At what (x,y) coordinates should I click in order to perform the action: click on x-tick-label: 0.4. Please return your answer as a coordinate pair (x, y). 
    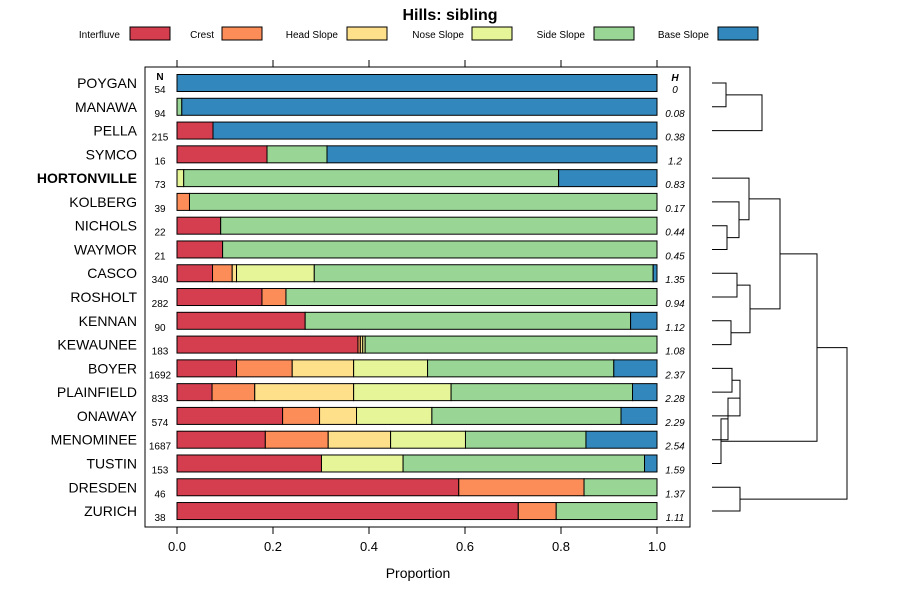
    Looking at the image, I should click on (369, 546).